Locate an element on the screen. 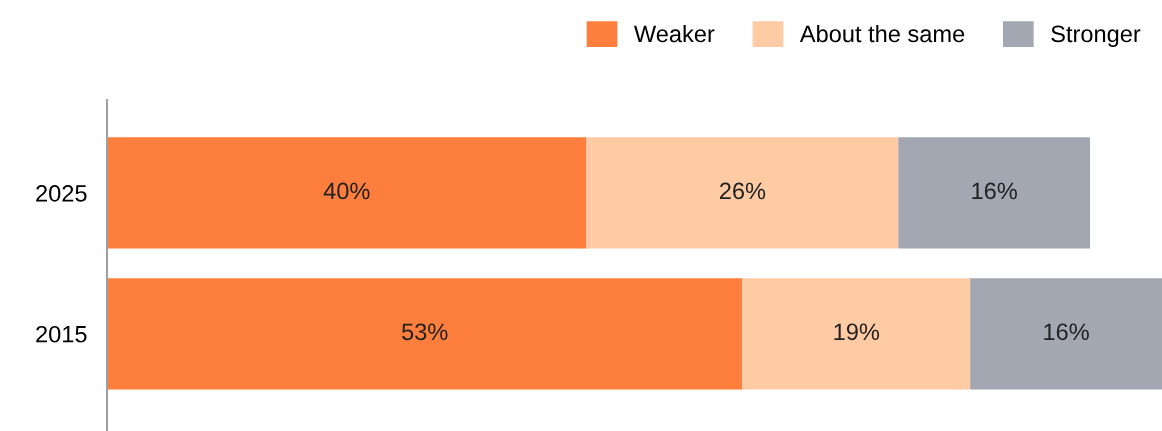  y-tick-label: 2025 is located at coordinates (61, 193).